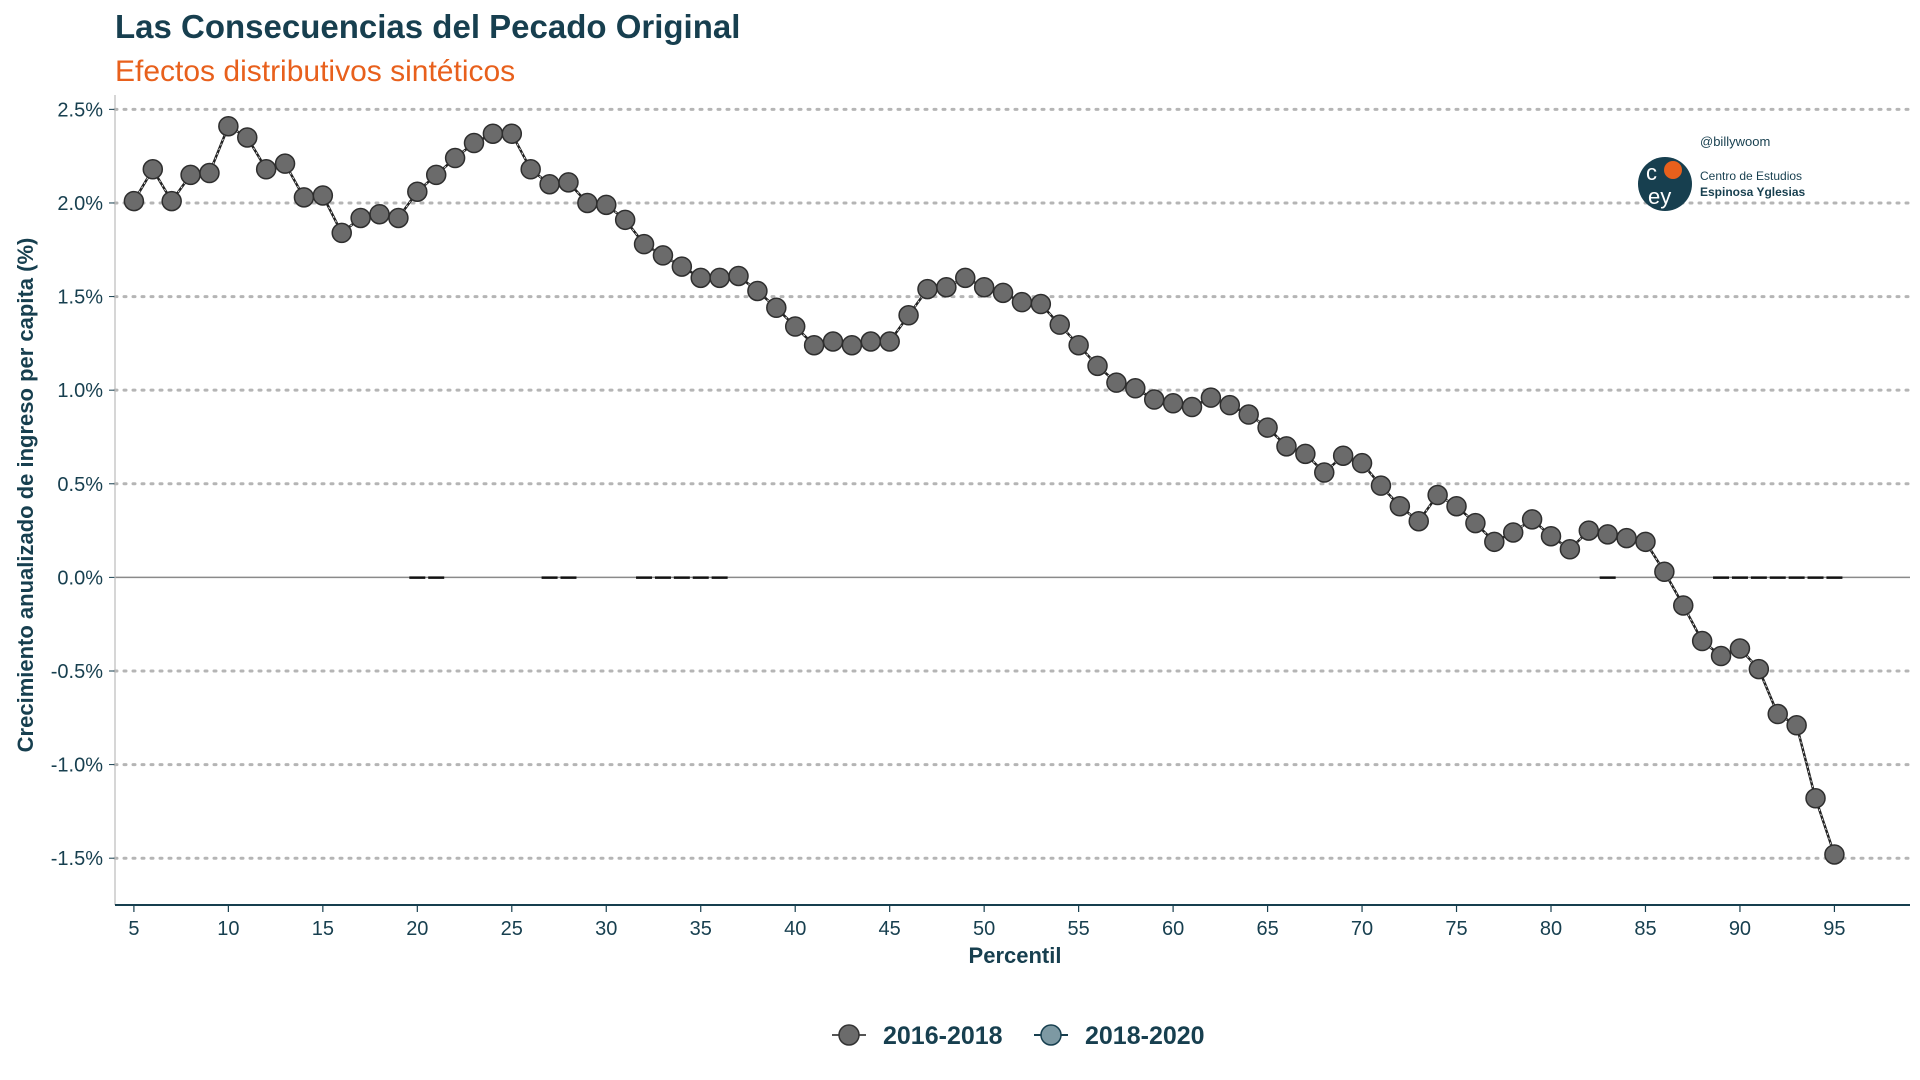 The image size is (1920, 1080). Describe the element at coordinates (917, 1036) in the screenshot. I see `legend-item-2016-2018: 2016-2018` at that location.